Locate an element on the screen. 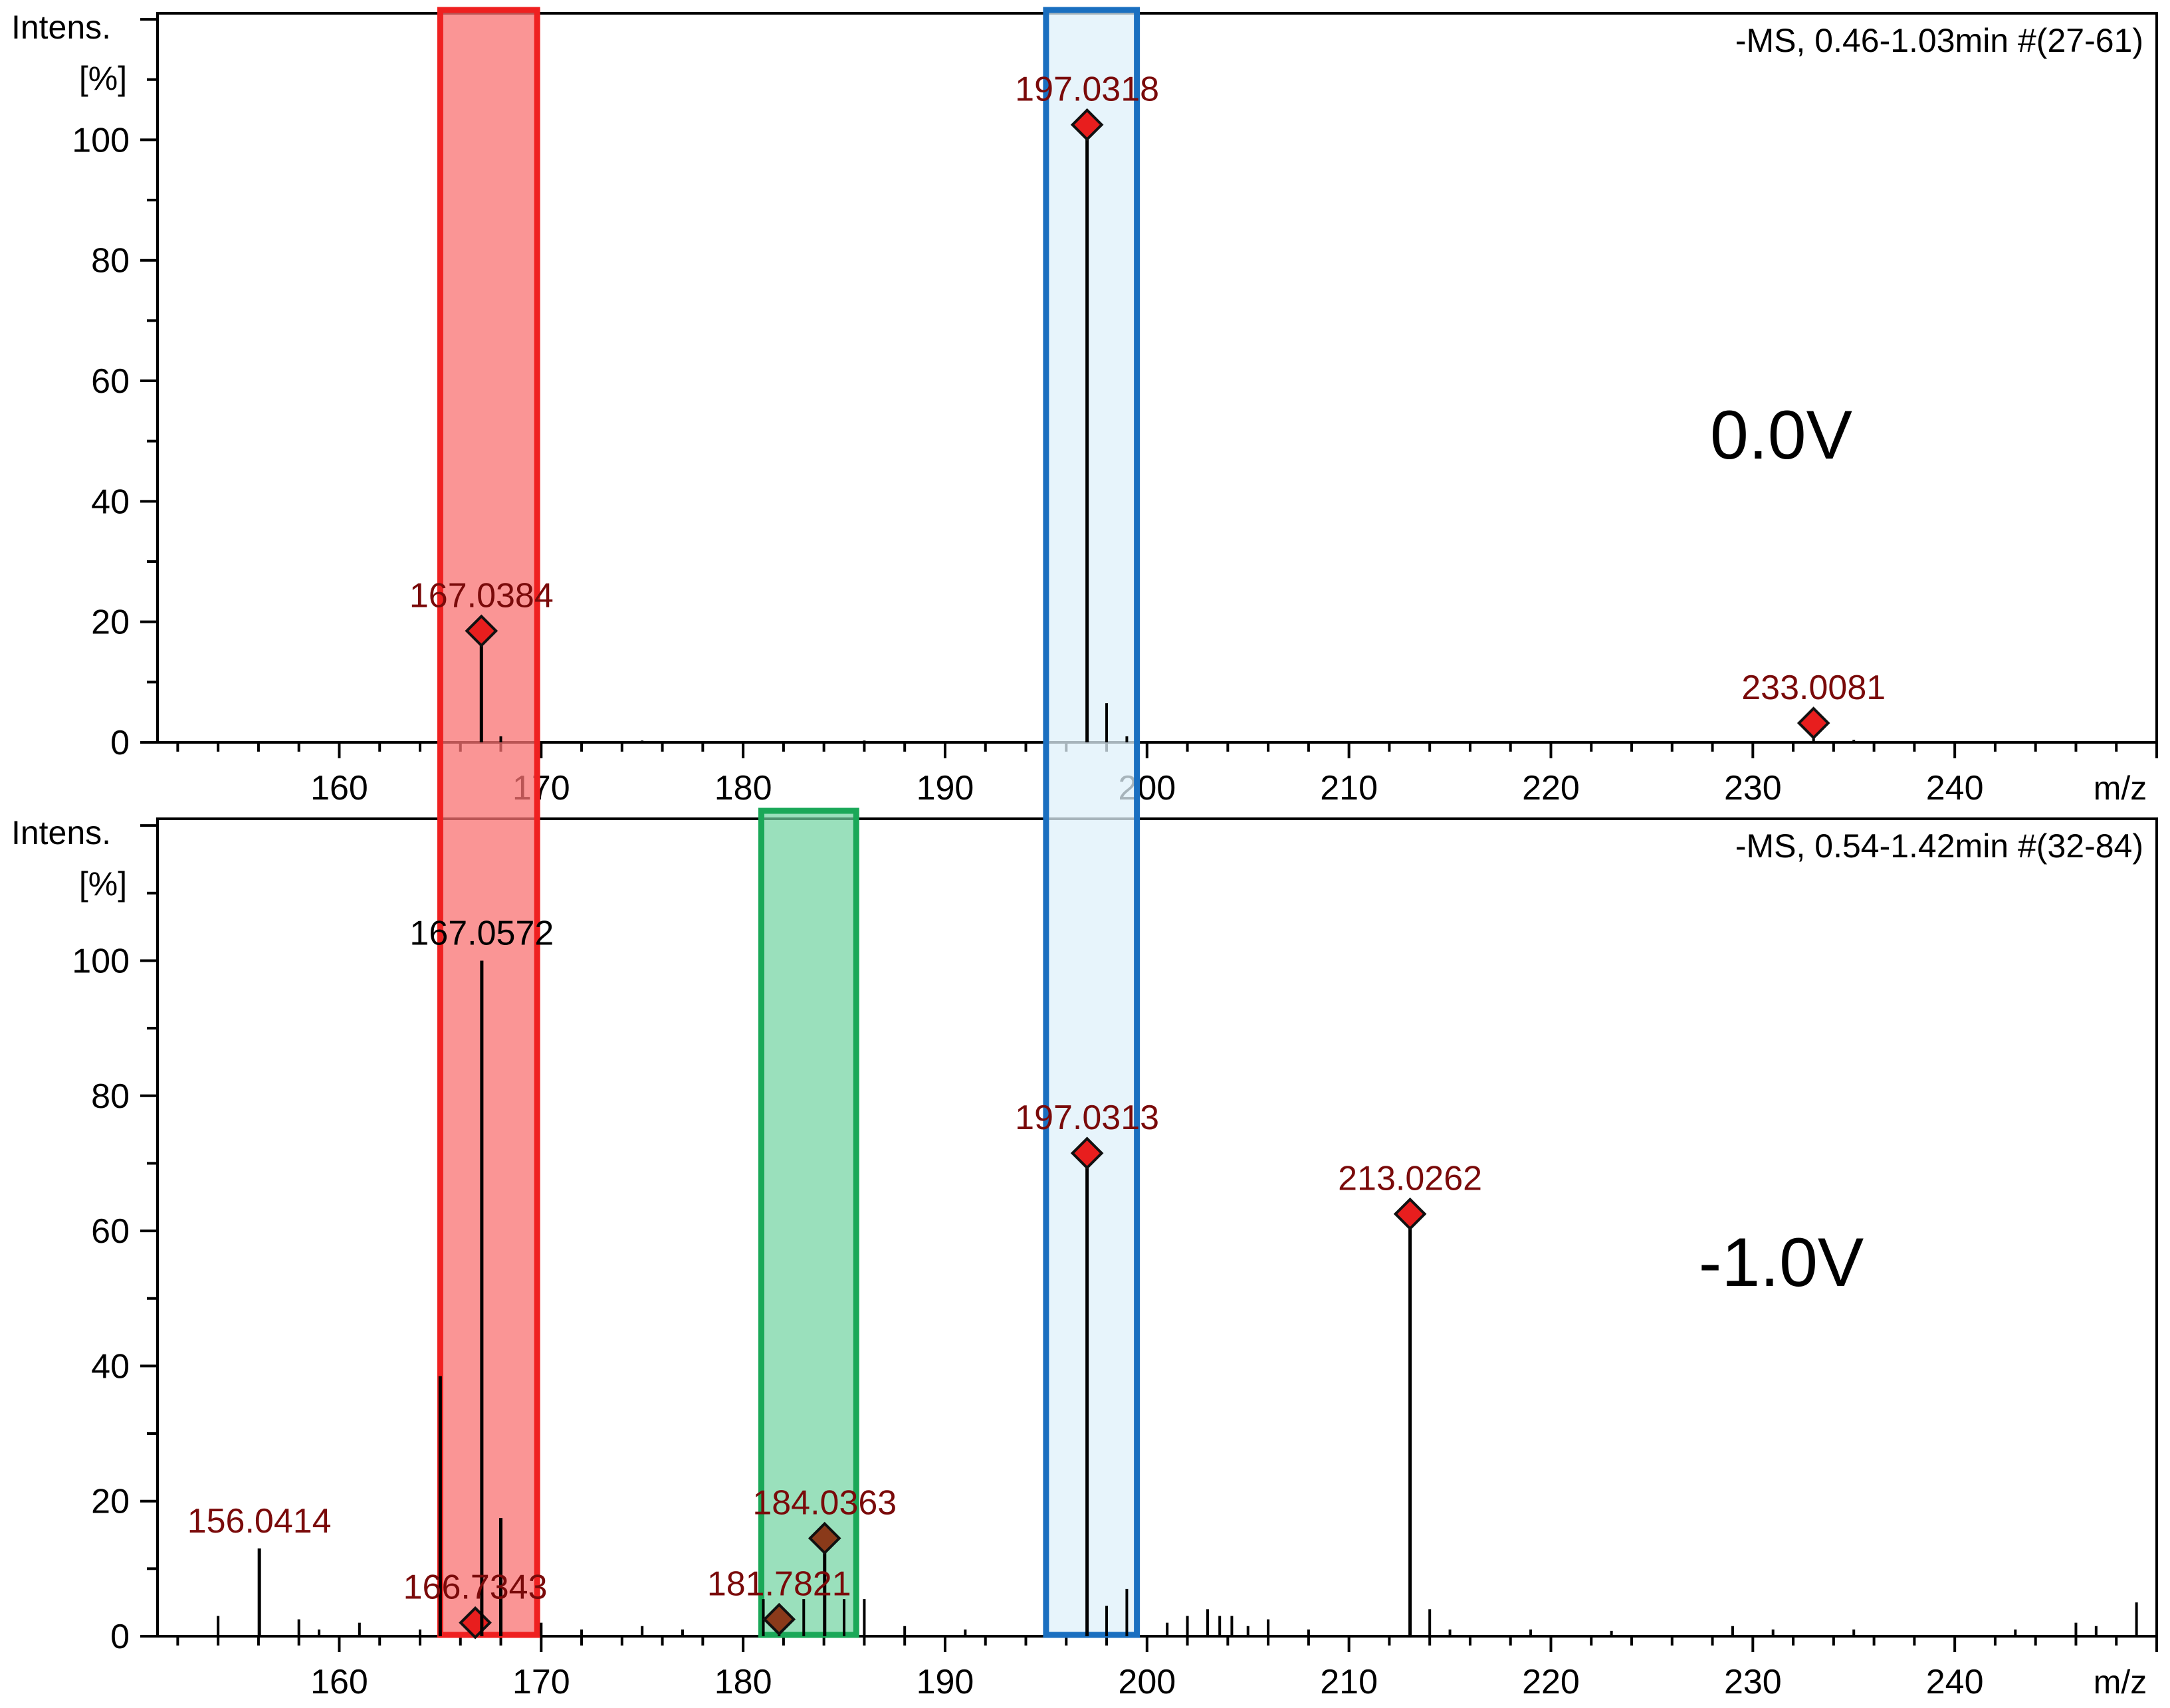 The image size is (2170, 1708). peak-label: 166.7343 is located at coordinates (475, 1587).